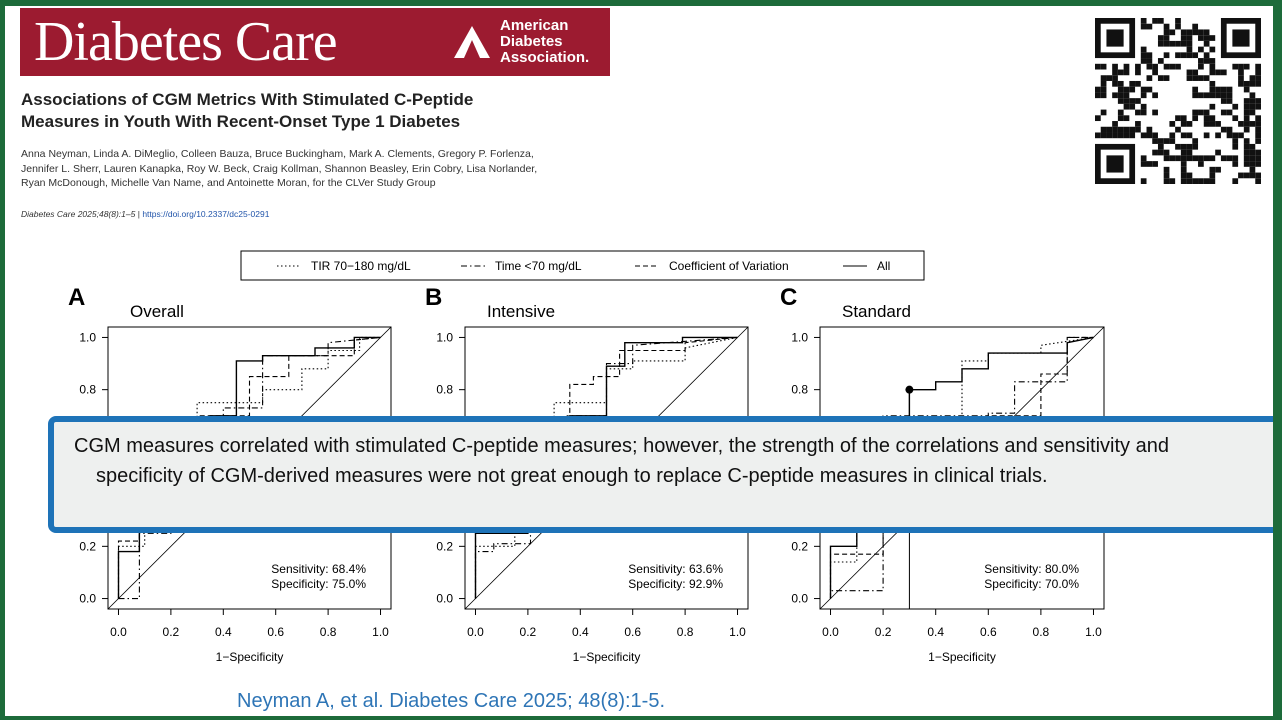 The height and width of the screenshot is (720, 1282). What do you see at coordinates (318, 584) in the screenshot?
I see `metric-annotation: Specificity: 75.0%` at bounding box center [318, 584].